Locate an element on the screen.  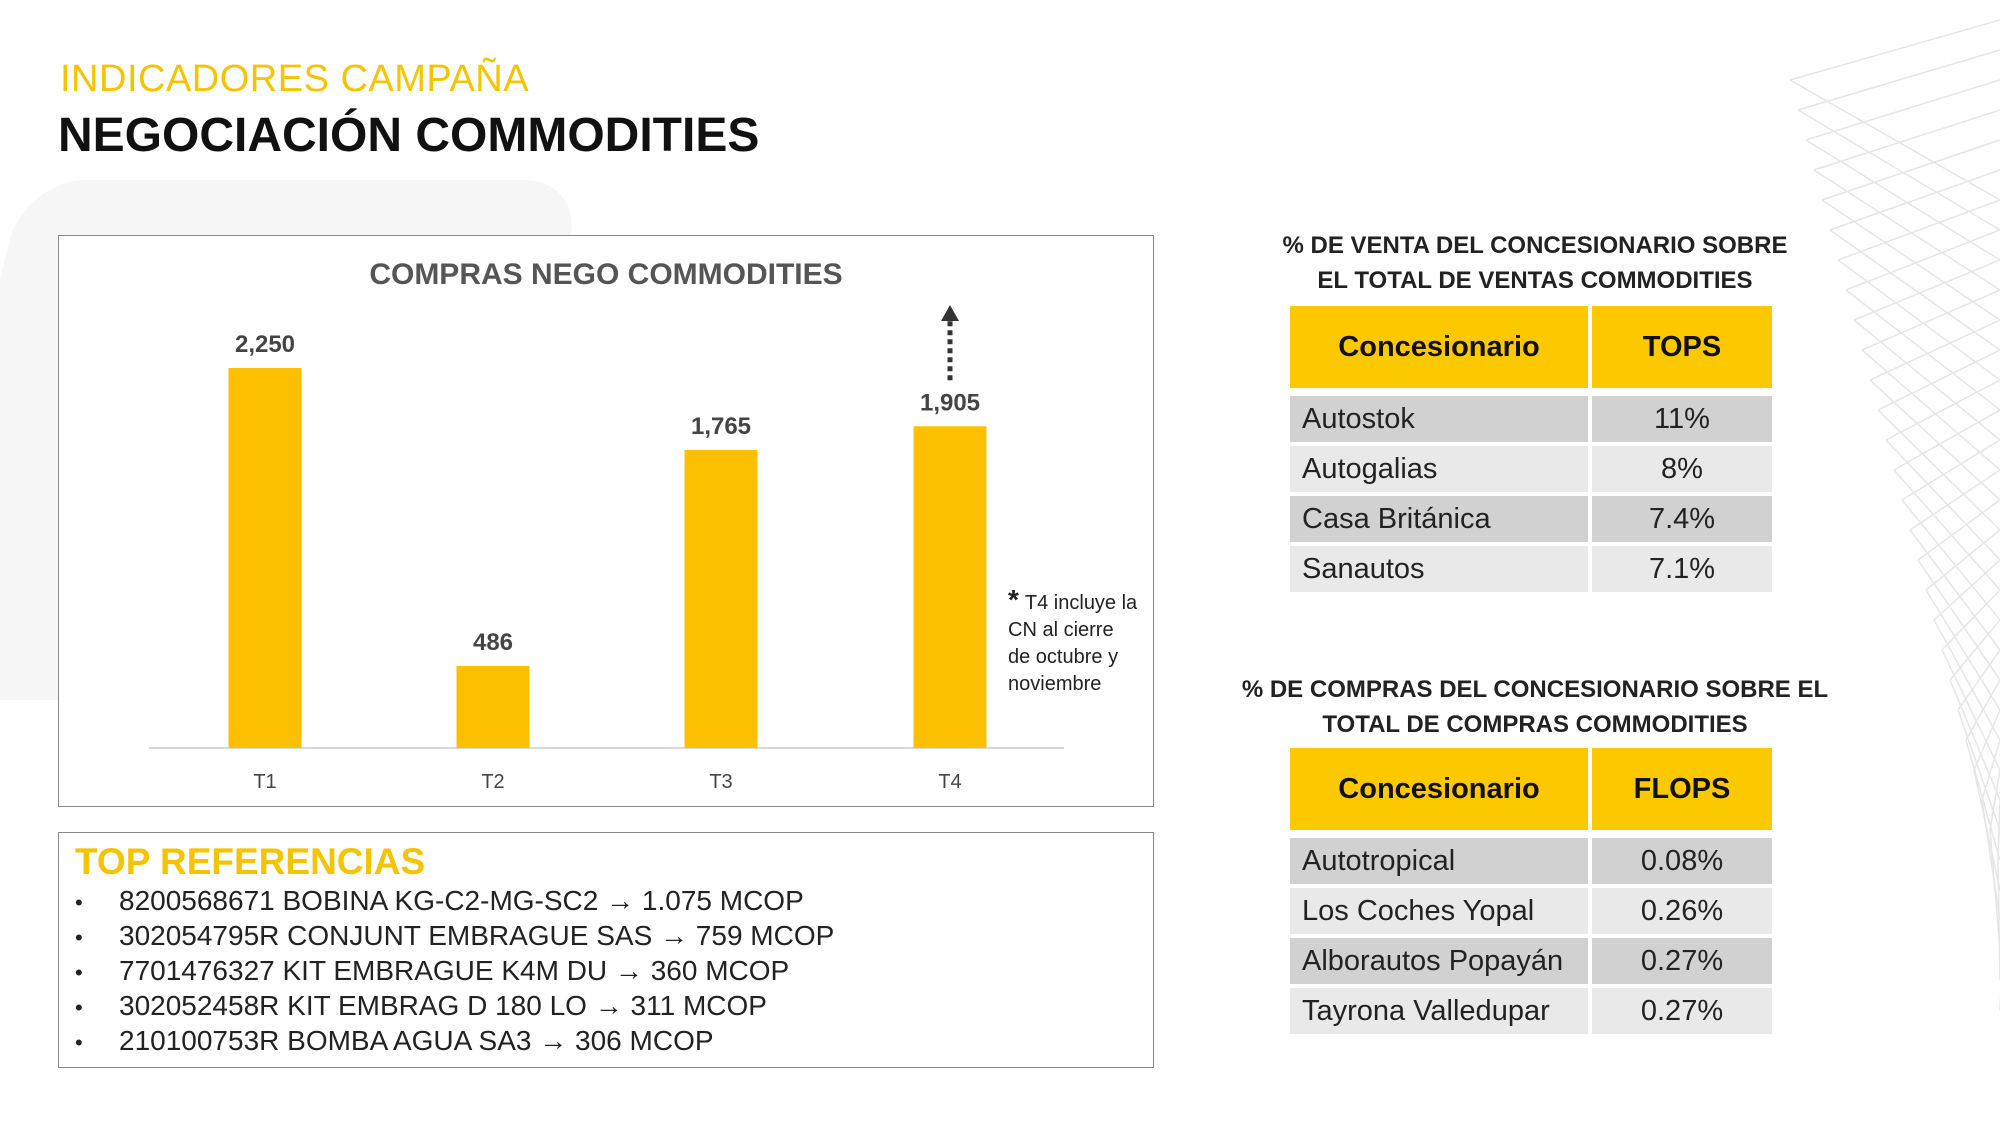
dealer-name: Alborautos Popayán is located at coordinates (1441, 961).